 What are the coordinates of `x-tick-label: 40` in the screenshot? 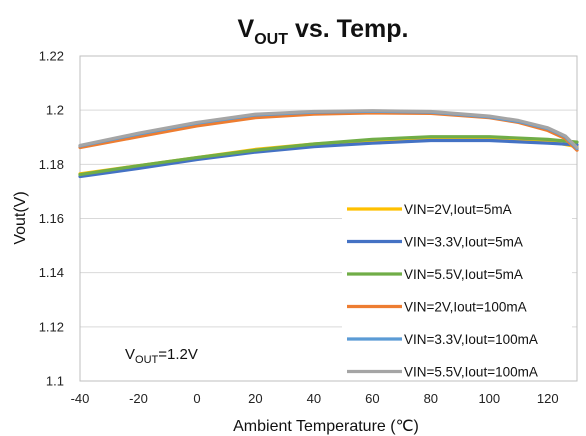 It's located at (314, 398).